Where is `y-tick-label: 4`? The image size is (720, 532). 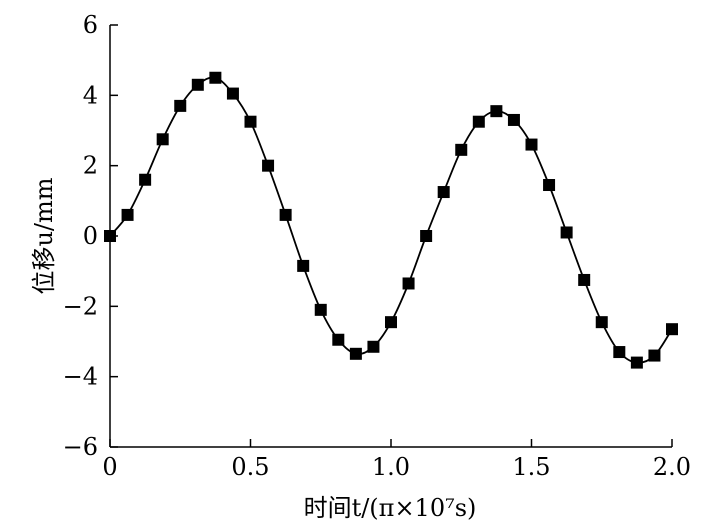 y-tick-label: 4 is located at coordinates (90, 95).